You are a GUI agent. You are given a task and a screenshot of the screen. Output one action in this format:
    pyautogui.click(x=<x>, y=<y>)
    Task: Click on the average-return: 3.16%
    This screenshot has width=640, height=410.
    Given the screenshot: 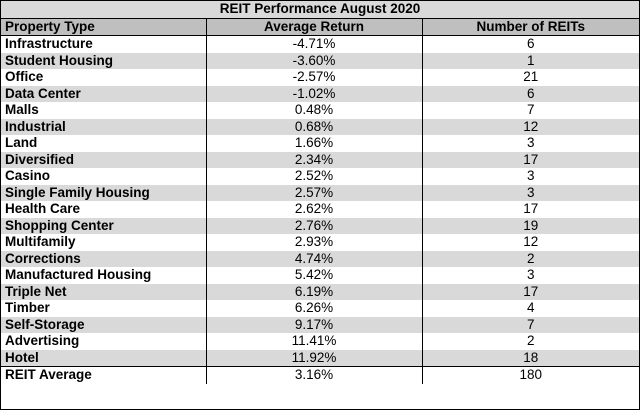 What is the action you would take?
    pyautogui.click(x=314, y=375)
    